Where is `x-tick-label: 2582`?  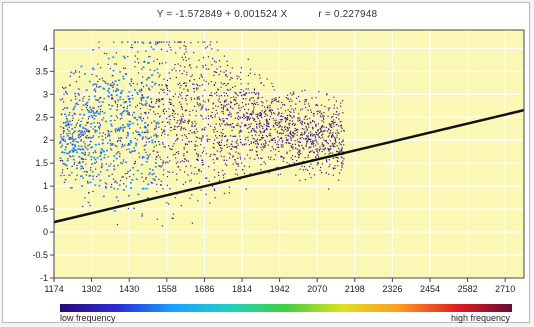
x-tick-label: 2582 is located at coordinates (468, 289).